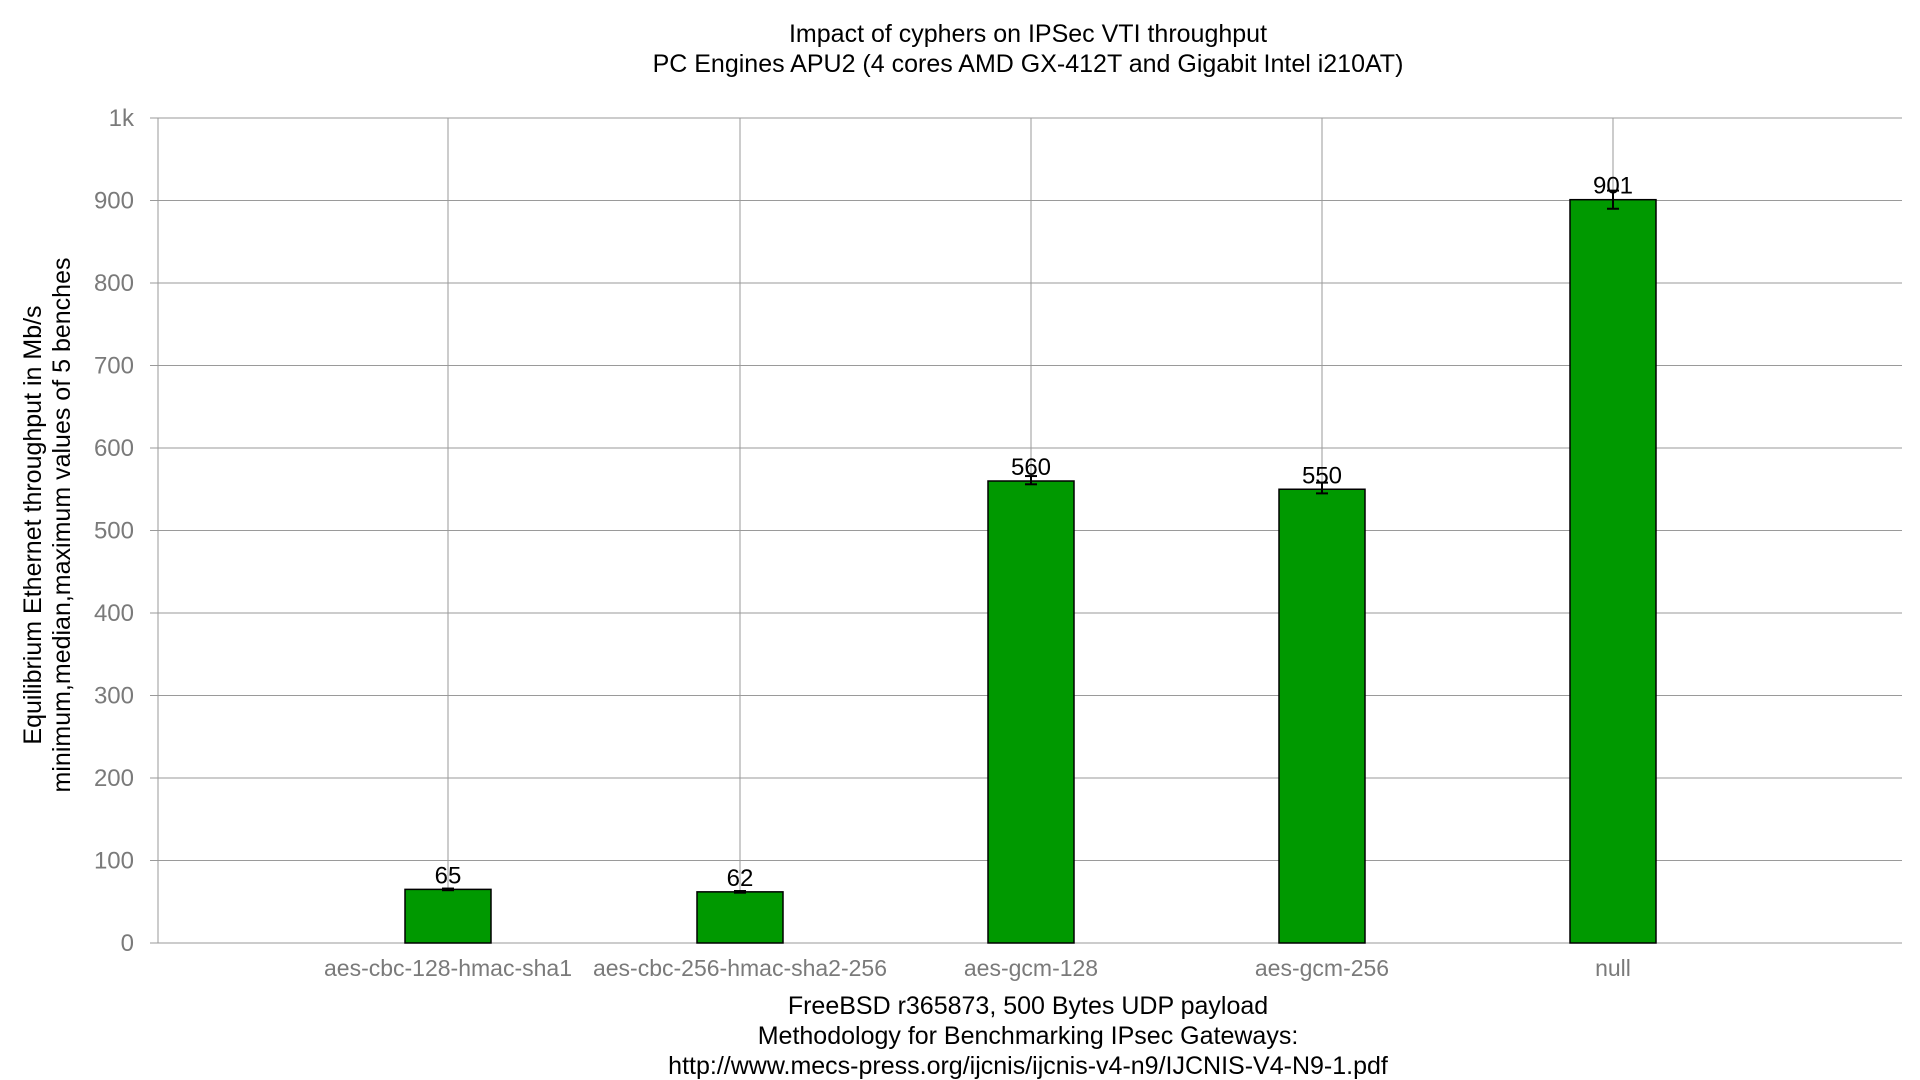 The width and height of the screenshot is (1920, 1080). What do you see at coordinates (114, 448) in the screenshot?
I see `y-tick-label: 600` at bounding box center [114, 448].